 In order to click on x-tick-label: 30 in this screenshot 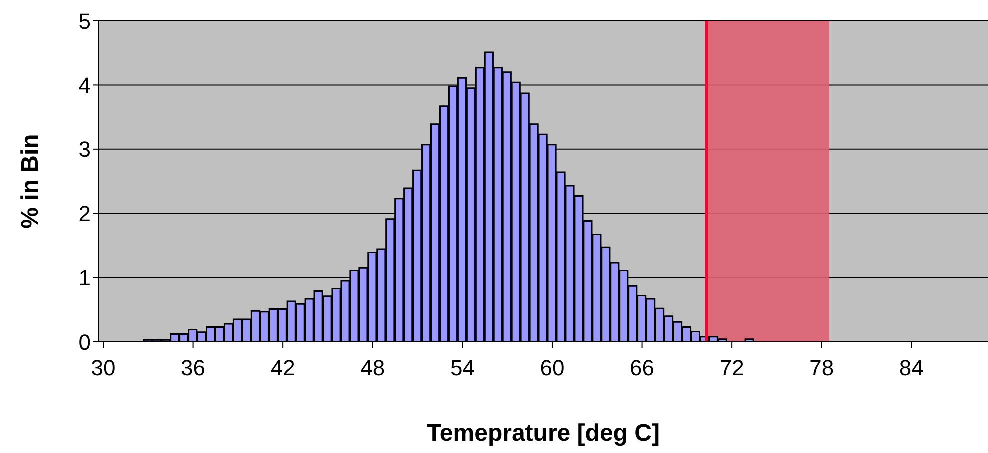, I will do `click(103, 368)`.